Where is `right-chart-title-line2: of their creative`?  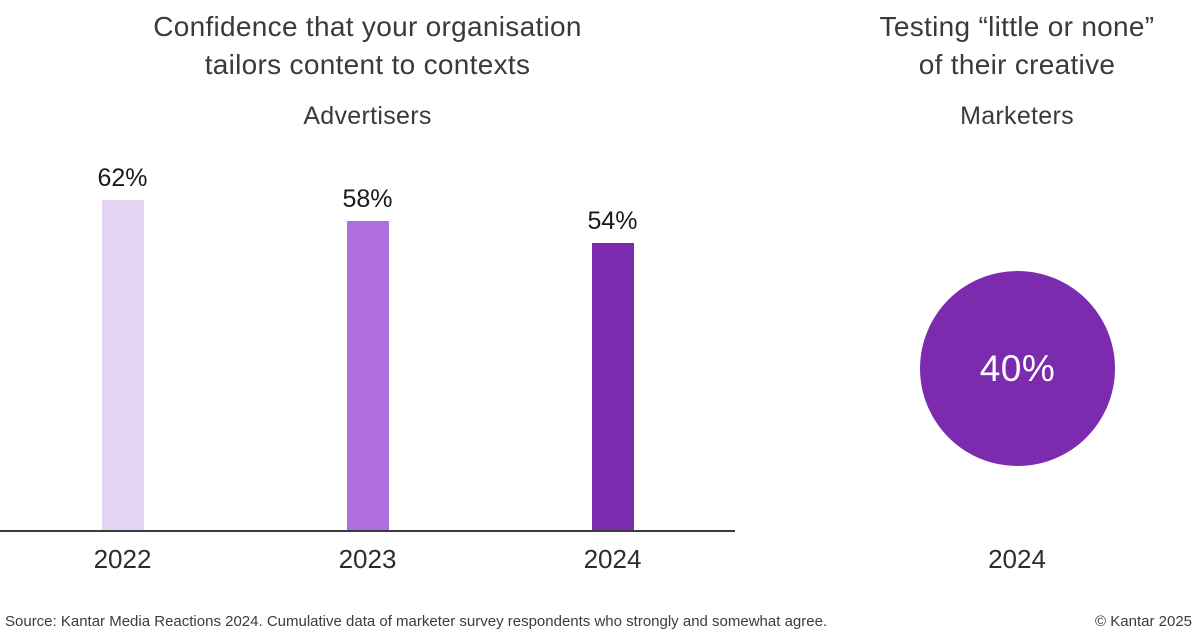
right-chart-title-line2: of their creative is located at coordinates (1017, 64).